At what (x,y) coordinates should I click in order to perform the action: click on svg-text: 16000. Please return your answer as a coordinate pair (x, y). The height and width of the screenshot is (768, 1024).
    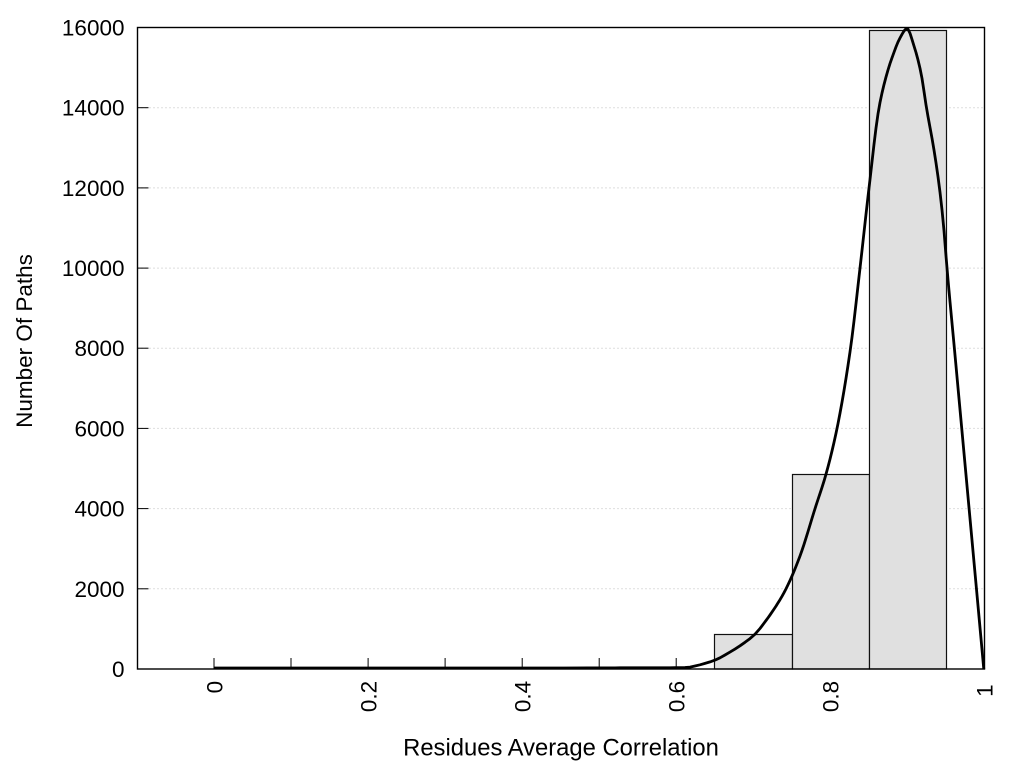
    Looking at the image, I should click on (93, 28).